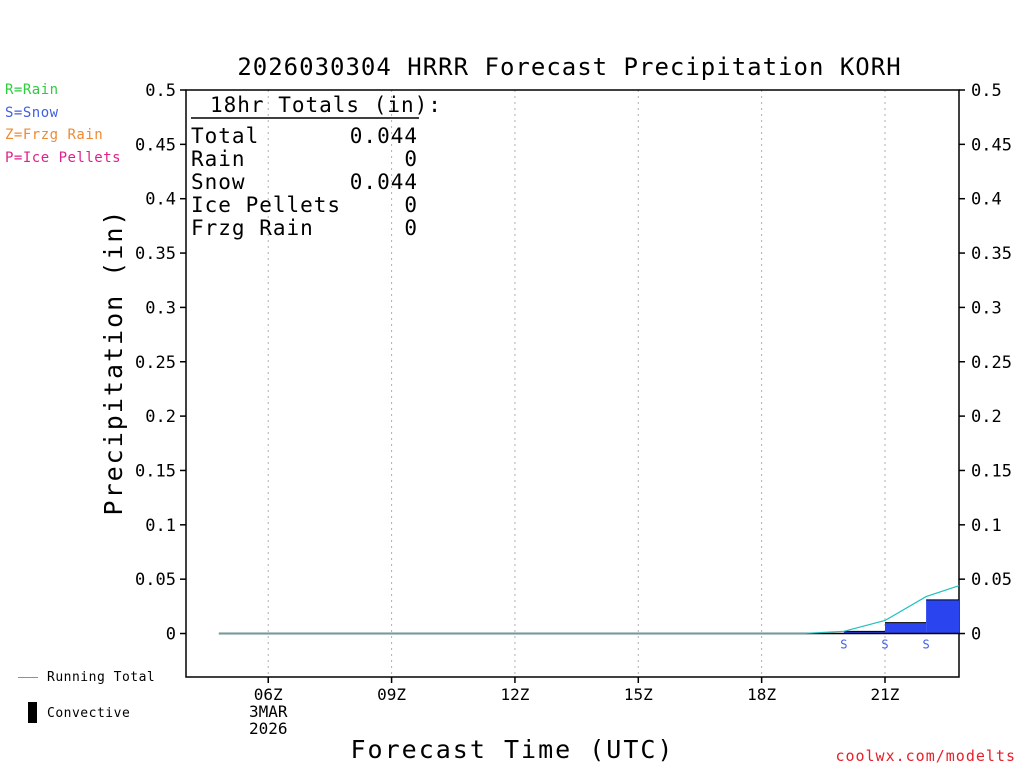 This screenshot has width=1024, height=768. Describe the element at coordinates (171, 635) in the screenshot. I see `y-tick-label-left: 0` at that location.